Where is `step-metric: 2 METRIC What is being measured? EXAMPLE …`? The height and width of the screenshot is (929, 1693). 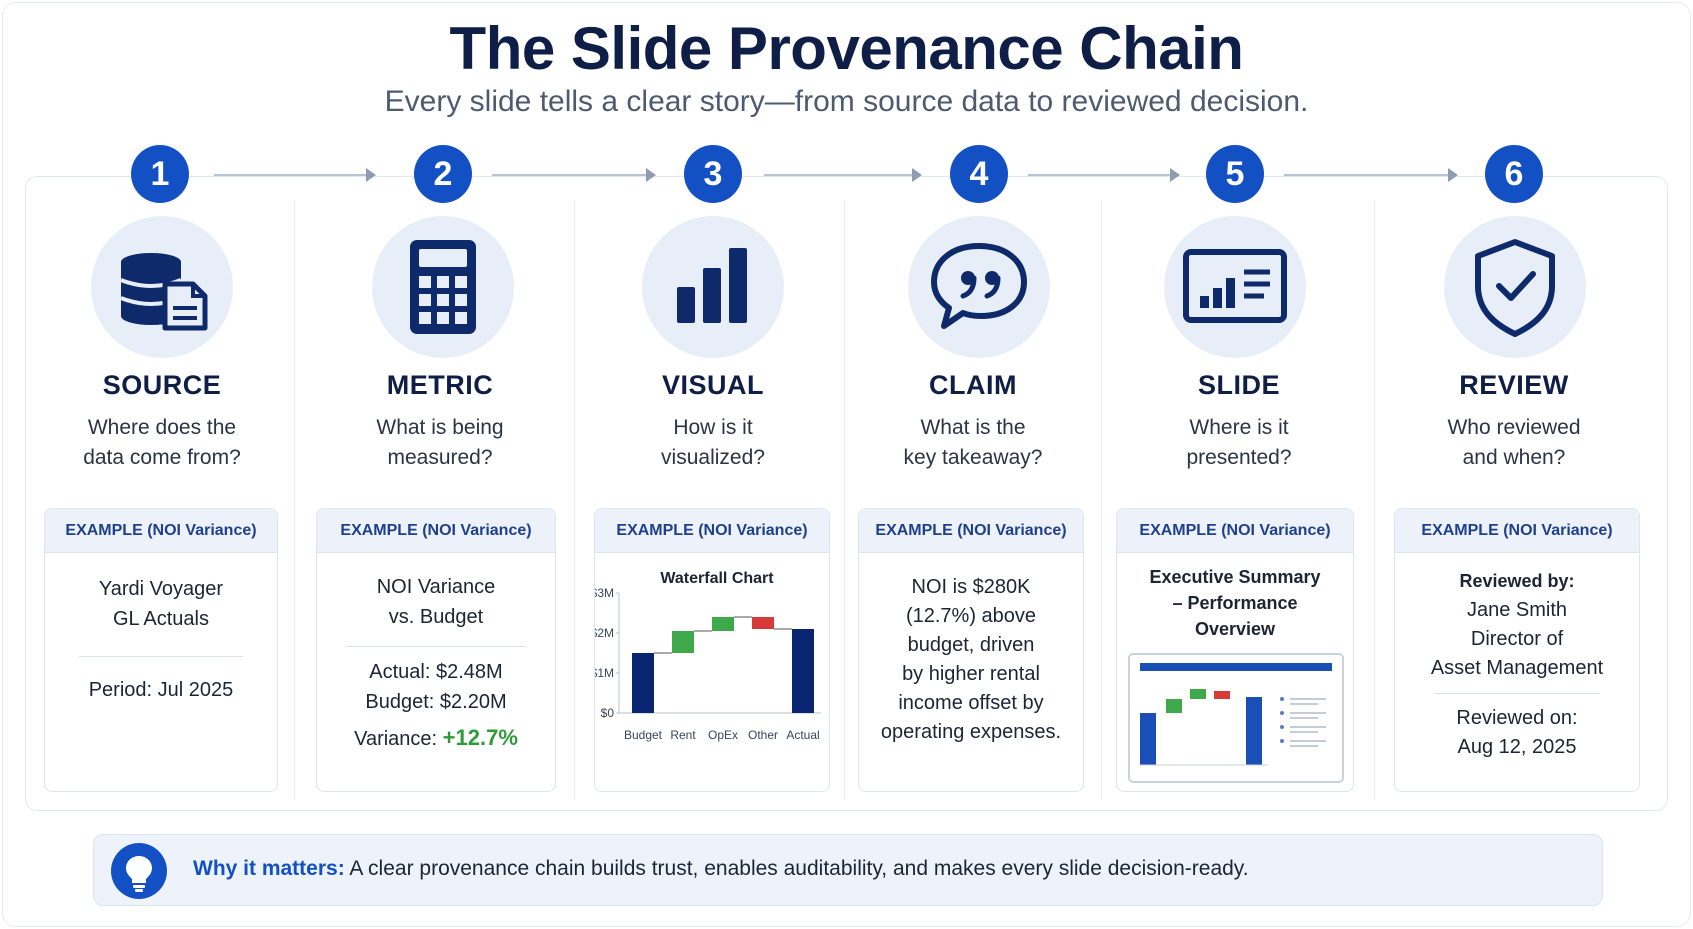 step-metric: 2 METRIC What is being measured? EXAMPLE … is located at coordinates (440, 478).